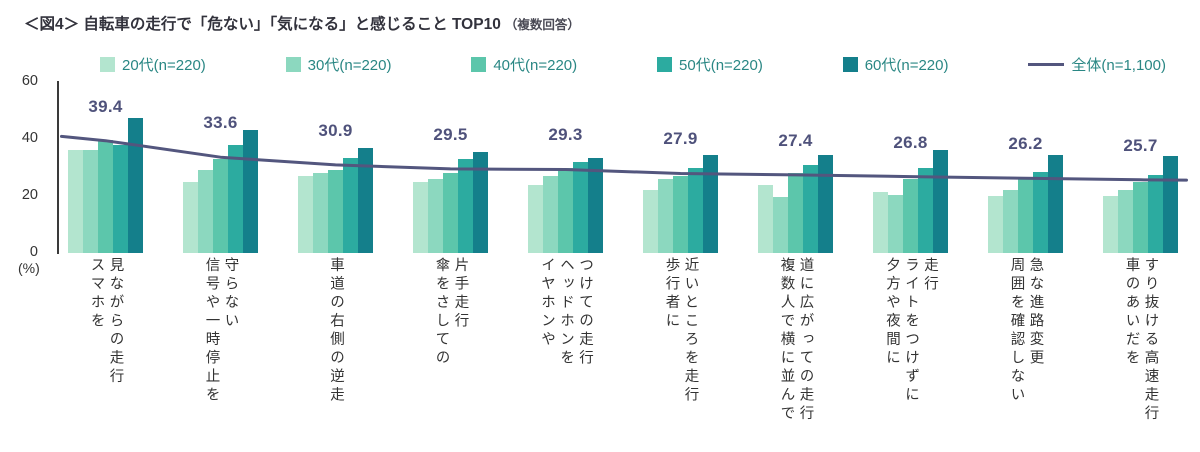  What do you see at coordinates (795, 140) in the screenshot?
I see `value-label: 27.4` at bounding box center [795, 140].